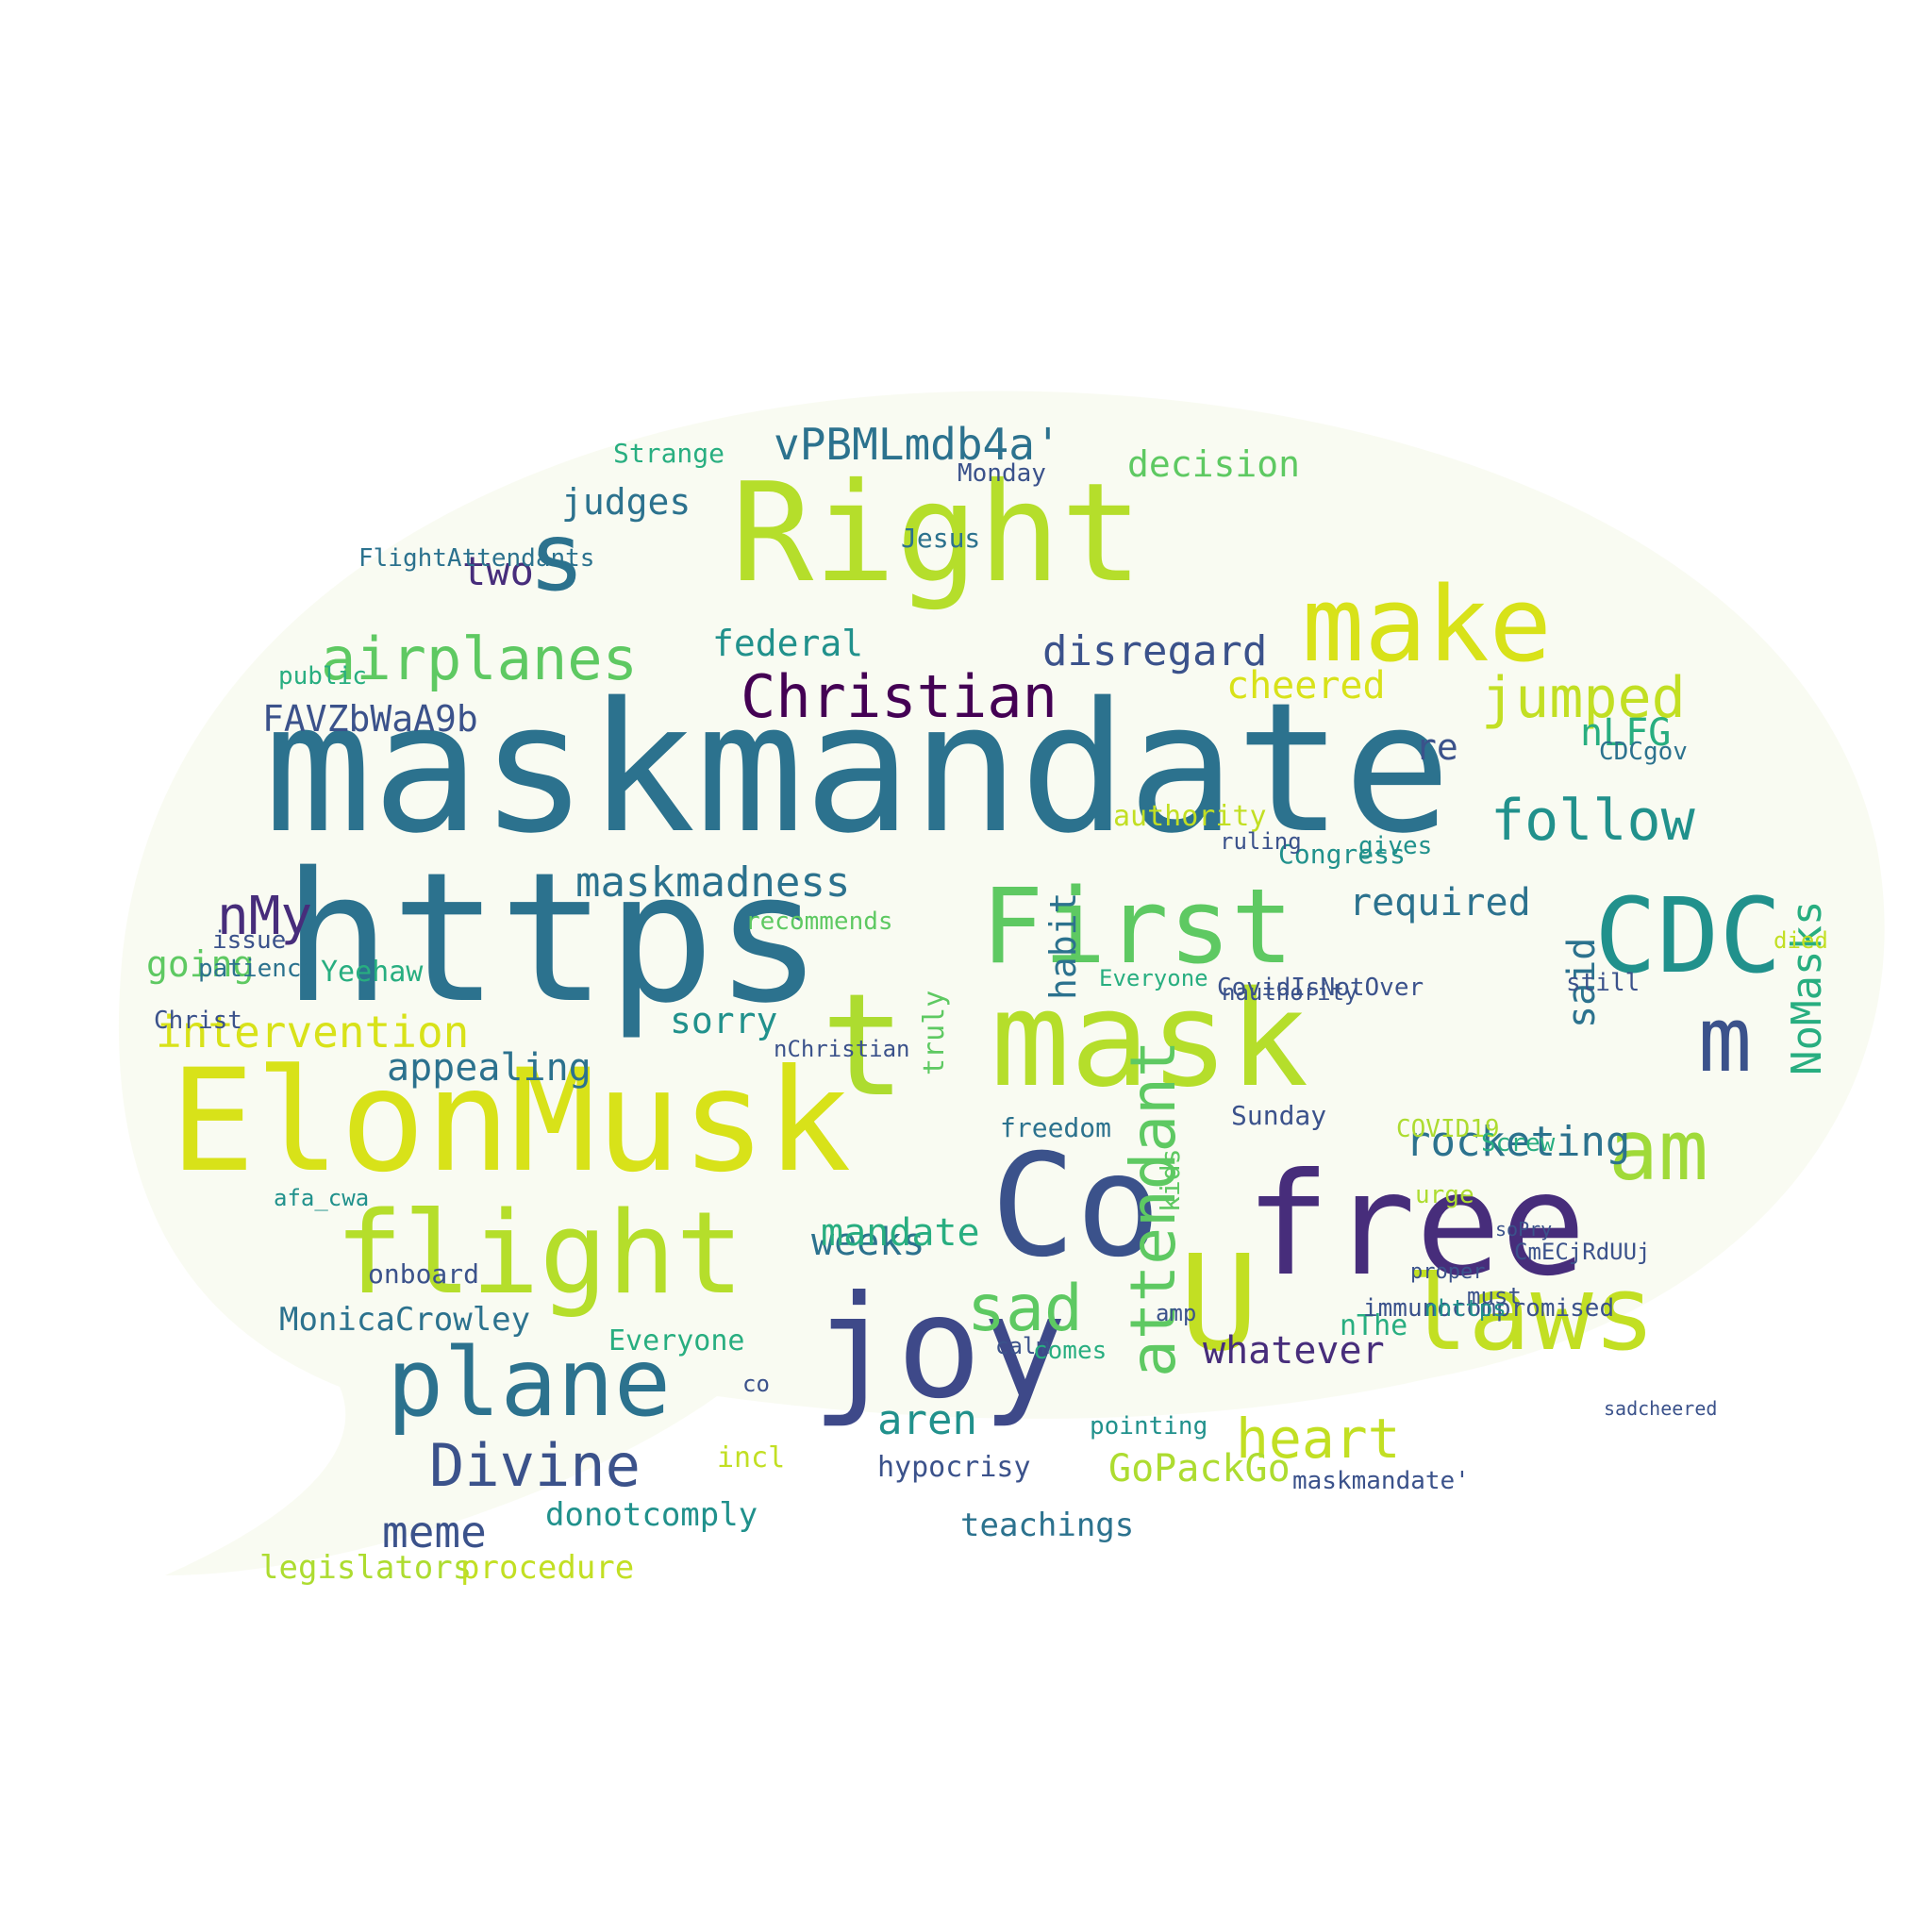  What do you see at coordinates (370, 719) in the screenshot?
I see `word-42: FAVZbWaA9b` at bounding box center [370, 719].